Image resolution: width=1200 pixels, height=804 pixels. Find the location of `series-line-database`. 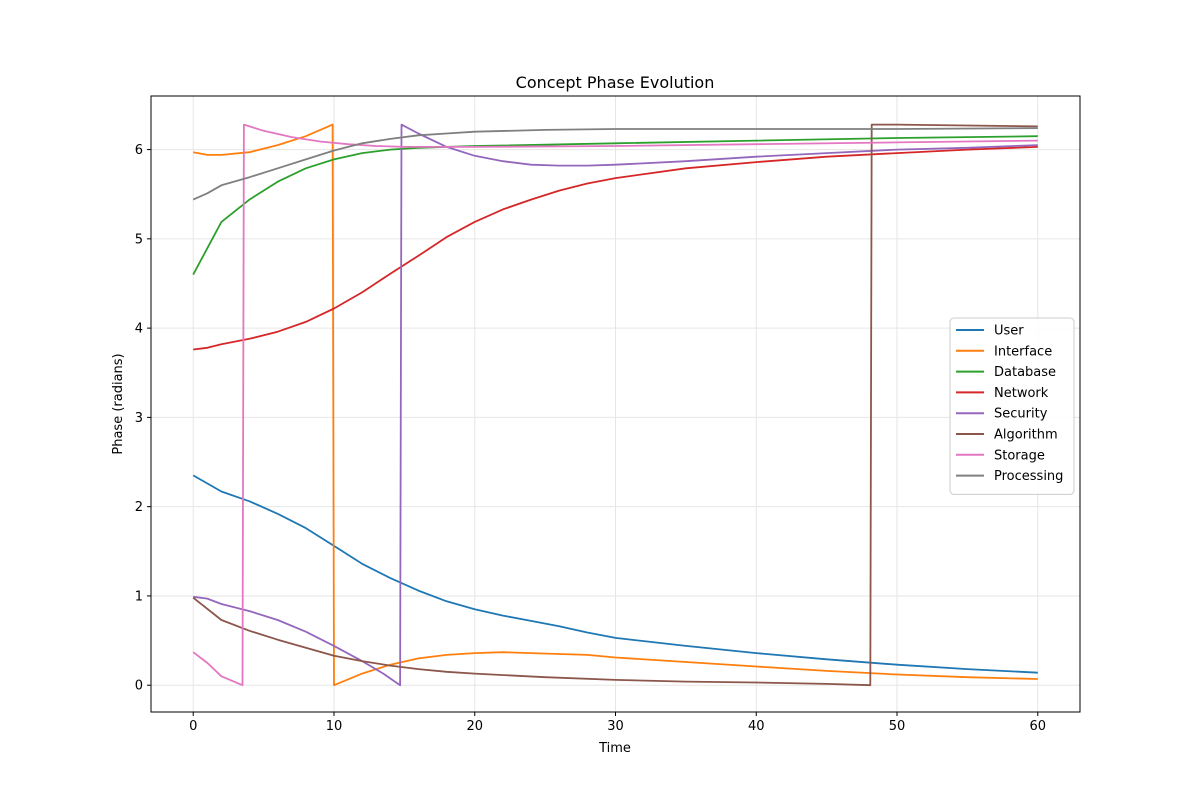

series-line-database is located at coordinates (615, 205).